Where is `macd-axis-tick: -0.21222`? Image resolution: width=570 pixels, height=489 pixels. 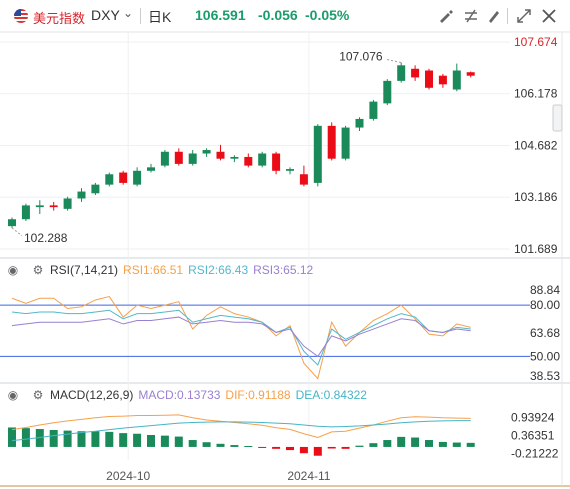 macd-axis-tick: -0.21222 is located at coordinates (535, 454).